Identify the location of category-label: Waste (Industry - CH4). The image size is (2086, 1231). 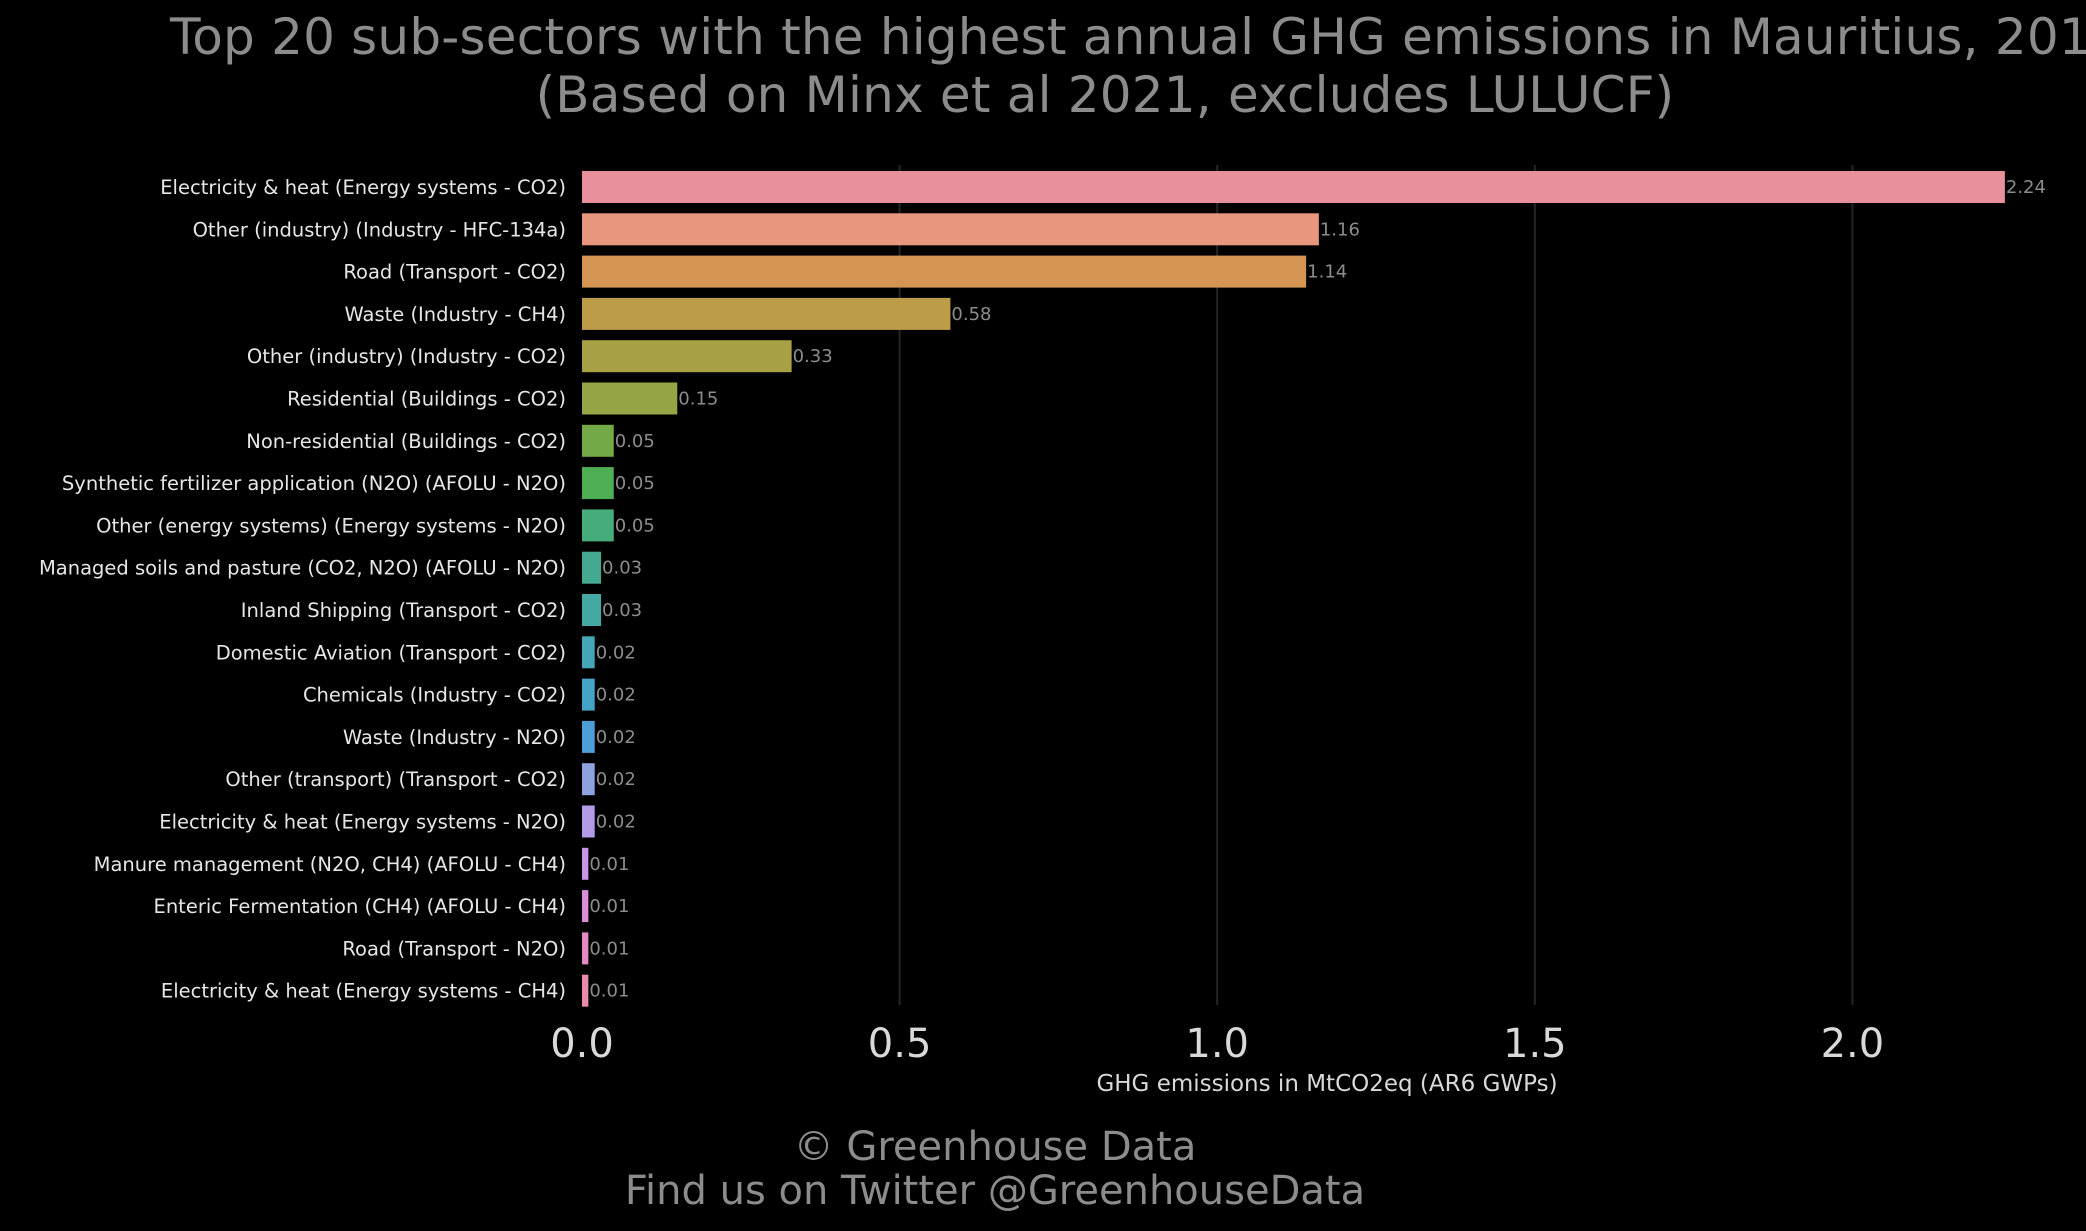
(455, 314).